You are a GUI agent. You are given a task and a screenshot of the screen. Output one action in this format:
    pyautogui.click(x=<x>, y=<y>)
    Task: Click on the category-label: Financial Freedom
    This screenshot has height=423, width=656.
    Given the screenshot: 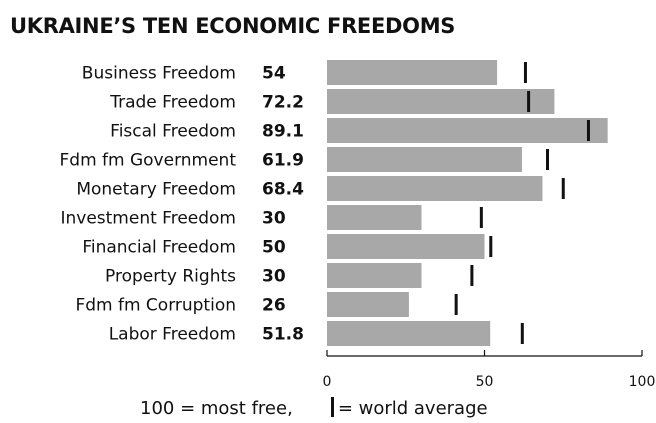 What is the action you would take?
    pyautogui.click(x=159, y=248)
    